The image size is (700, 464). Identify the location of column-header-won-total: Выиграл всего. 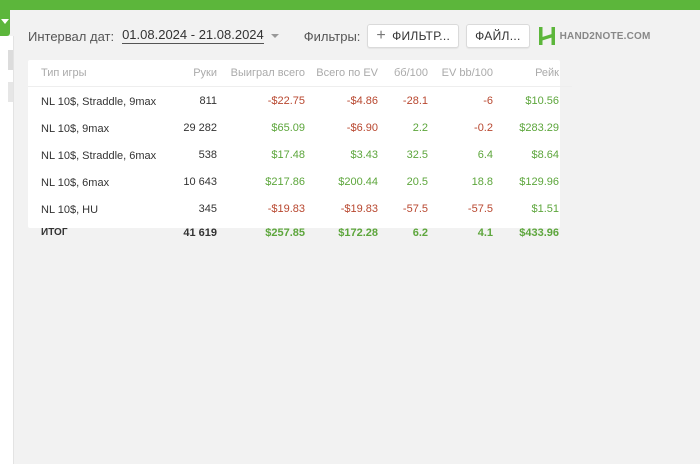
(261, 73).